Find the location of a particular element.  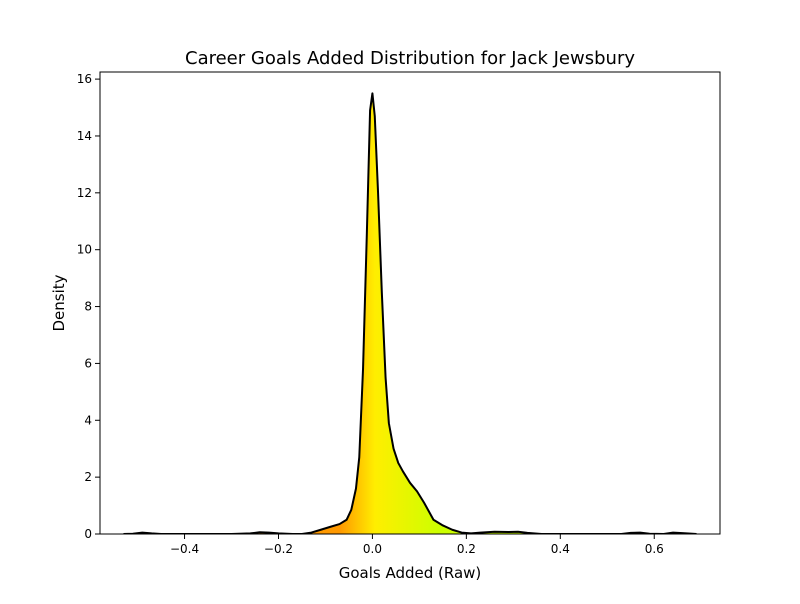

y-tick-label: 8 is located at coordinates (88, 307).